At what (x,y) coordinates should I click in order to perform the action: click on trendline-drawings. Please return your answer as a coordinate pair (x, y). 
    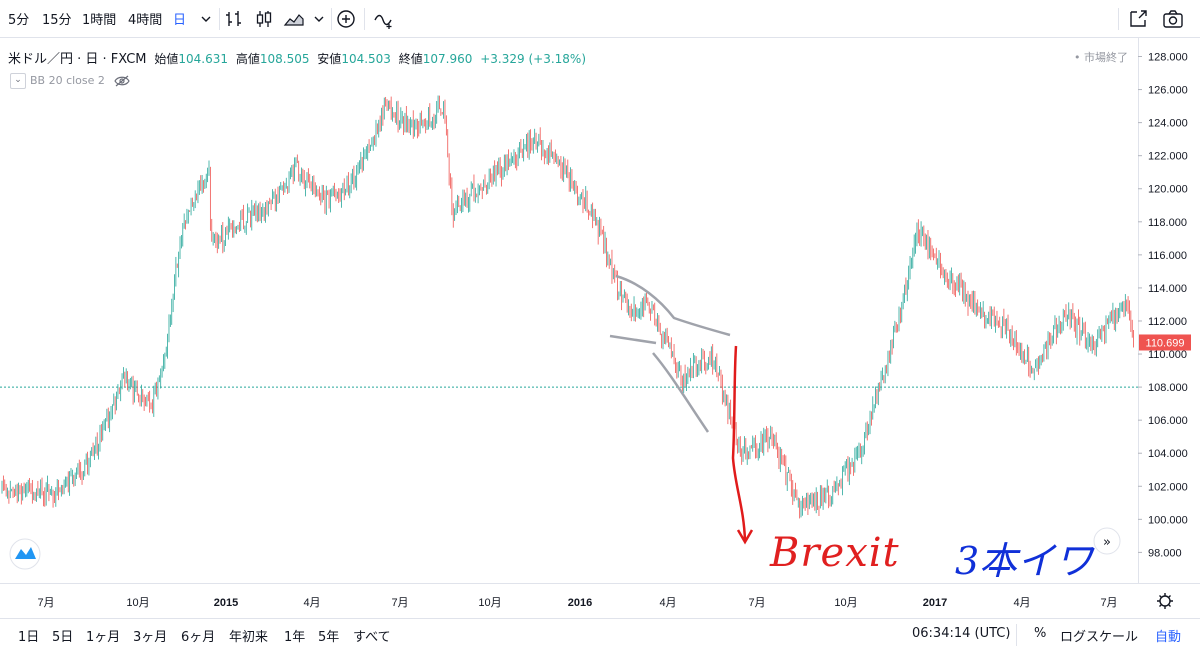
    Looking at the image, I should click on (681, 409).